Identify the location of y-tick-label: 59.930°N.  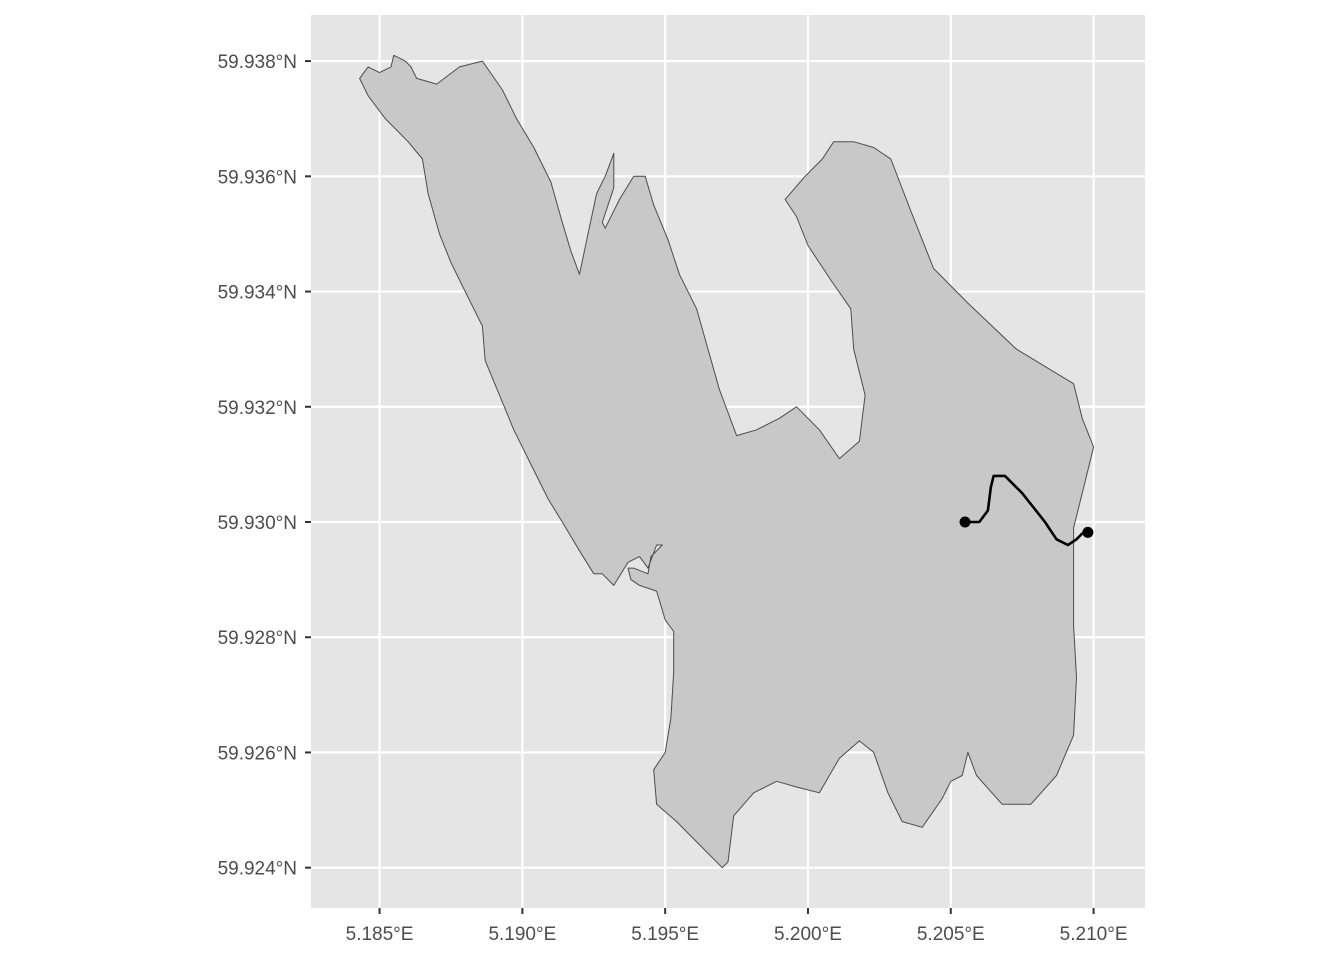
(257, 523).